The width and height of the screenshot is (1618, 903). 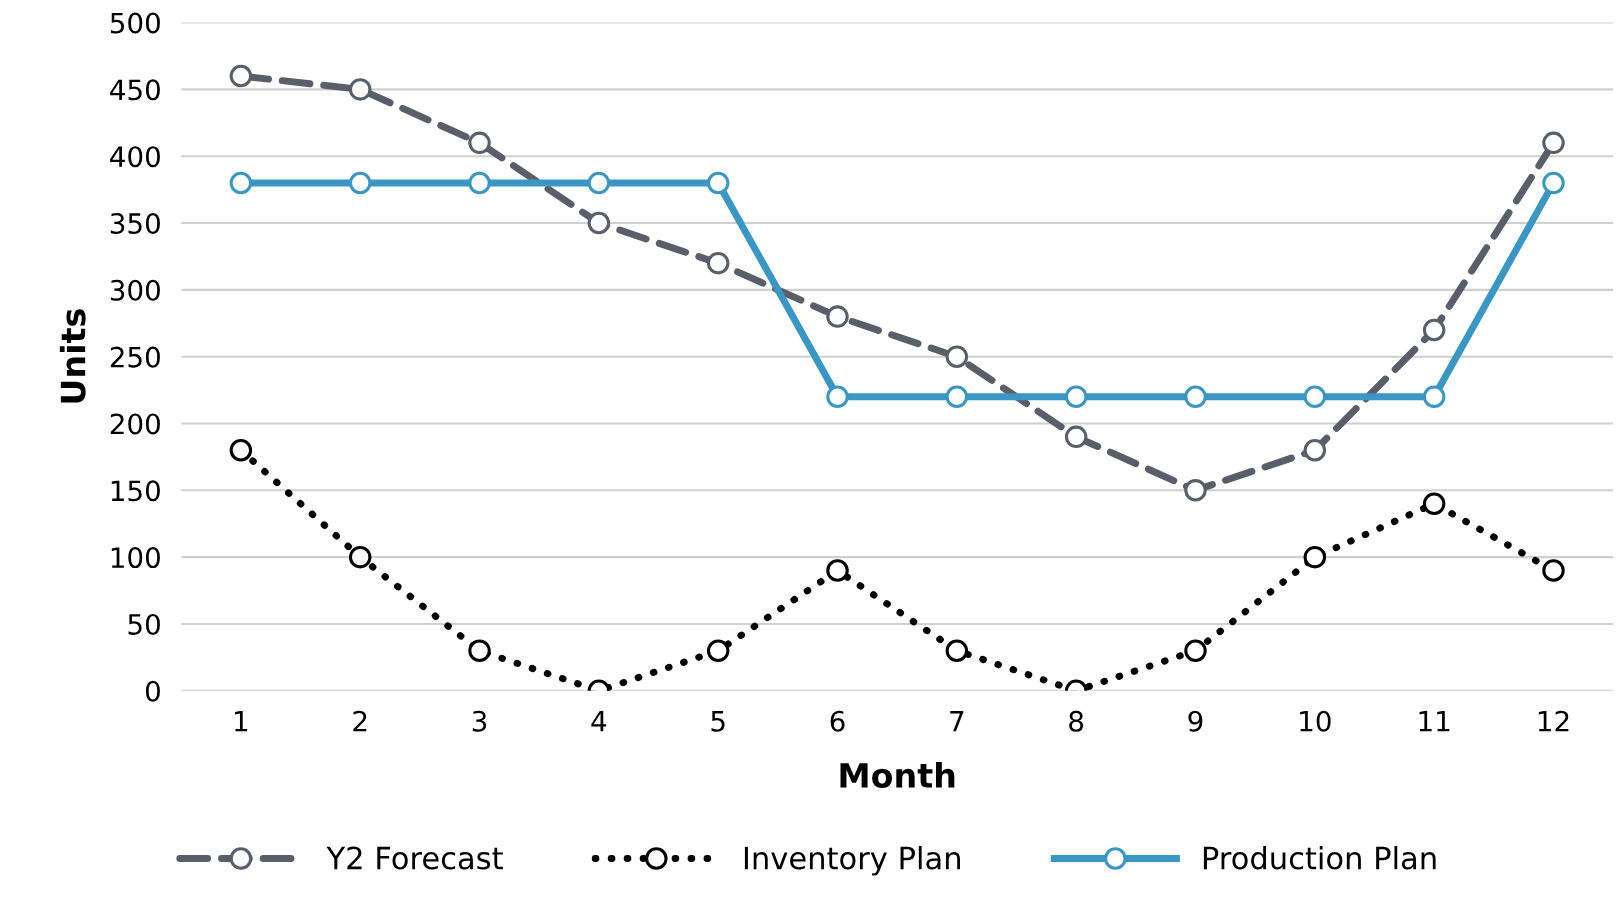 I want to click on y-tick-label: 100, so click(x=135, y=558).